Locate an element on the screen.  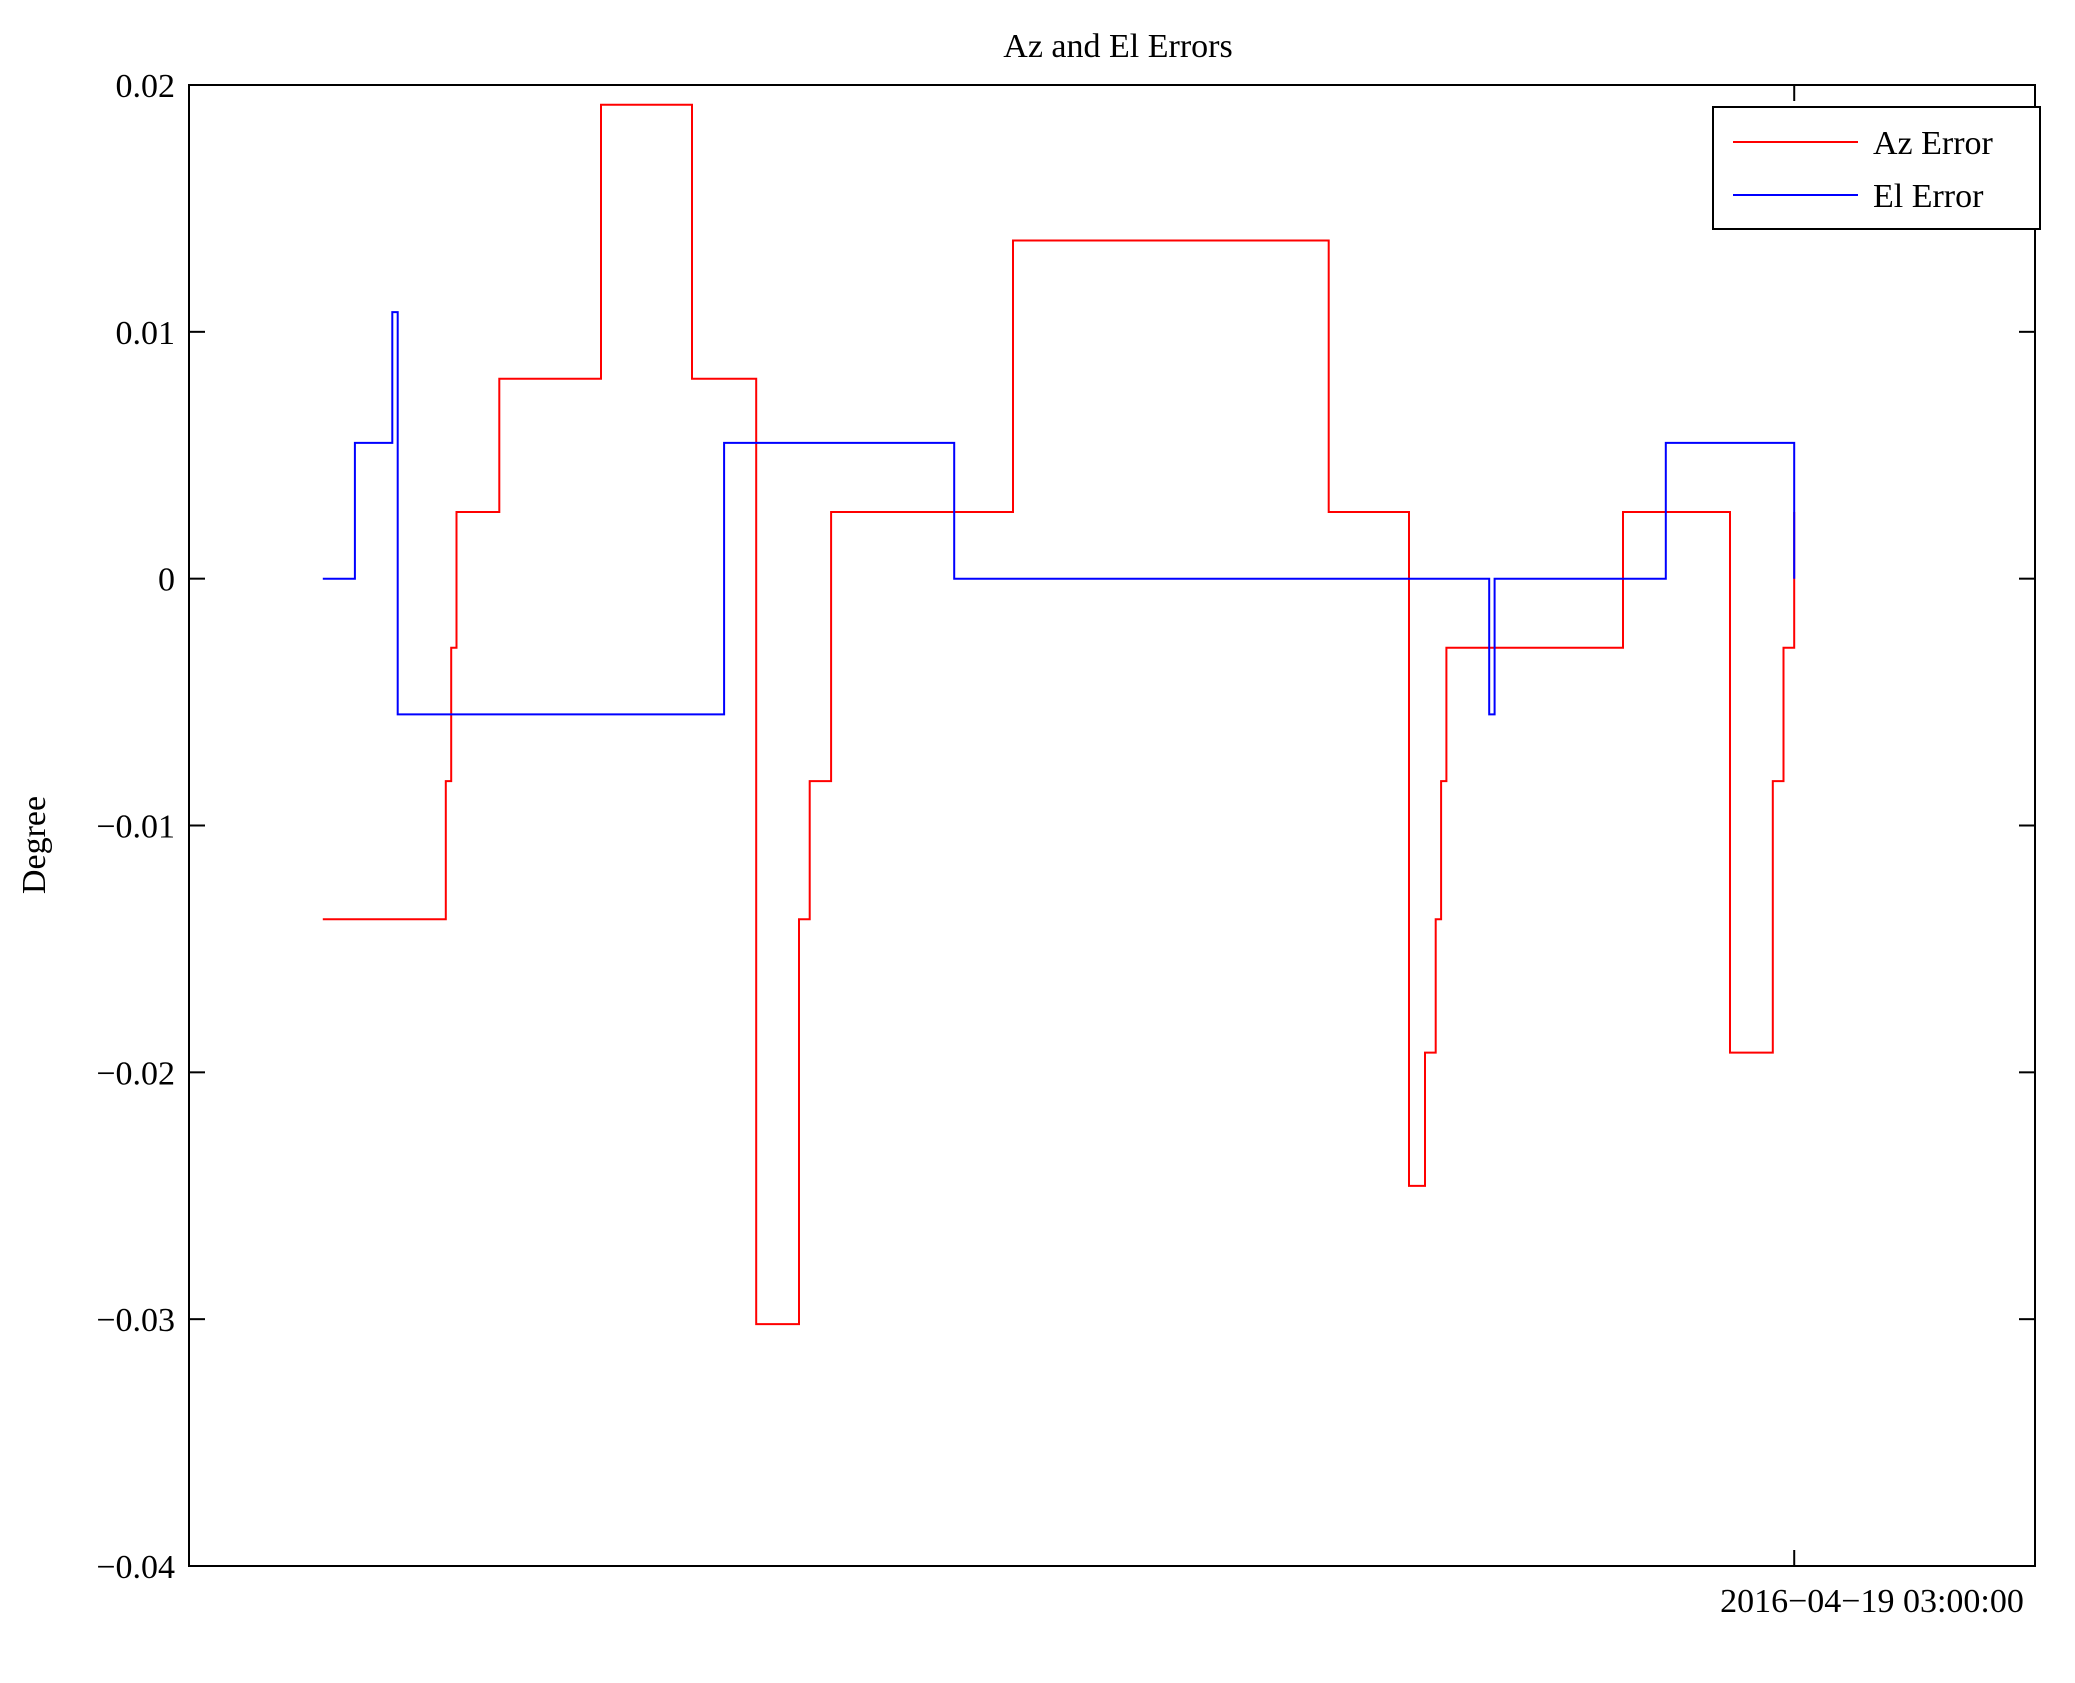
chart-title: Az and El Errors is located at coordinates (1117, 46).